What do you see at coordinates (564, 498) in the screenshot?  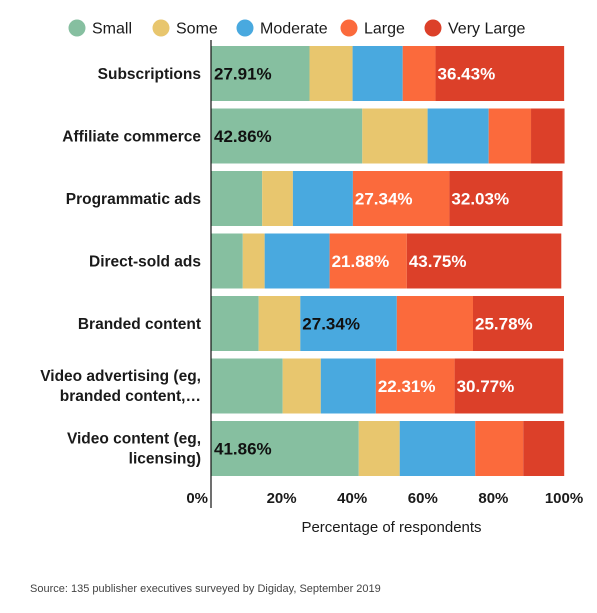 I see `x-tick-label: 100%` at bounding box center [564, 498].